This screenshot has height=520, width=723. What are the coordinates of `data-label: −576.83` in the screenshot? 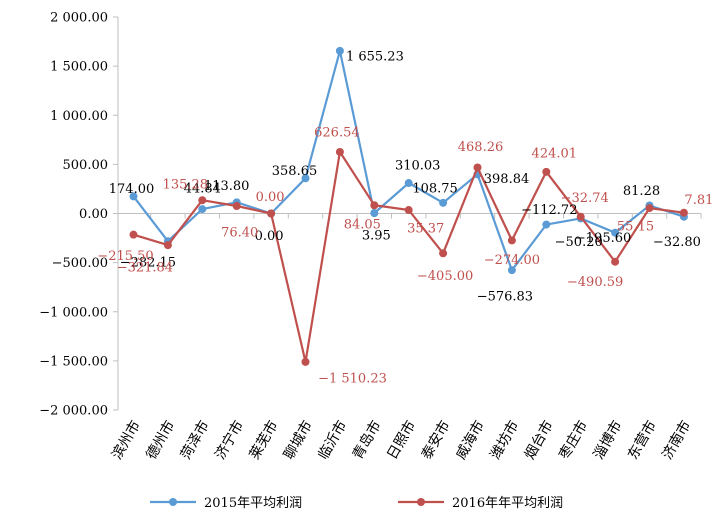 It's located at (505, 297).